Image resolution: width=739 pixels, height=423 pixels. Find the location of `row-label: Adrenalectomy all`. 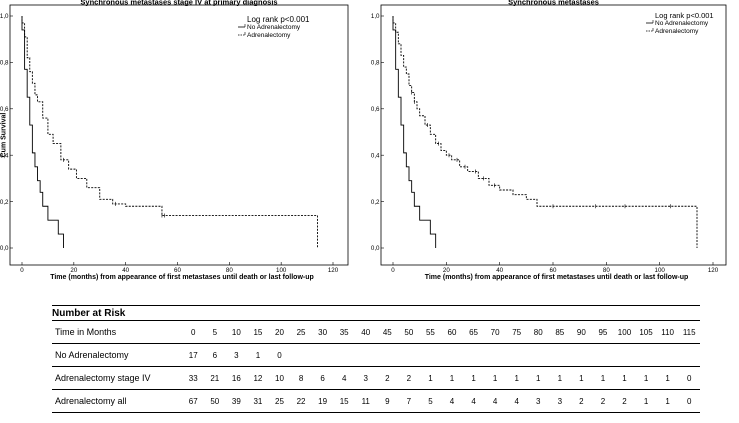

row-label: Adrenalectomy all is located at coordinates (91, 401).